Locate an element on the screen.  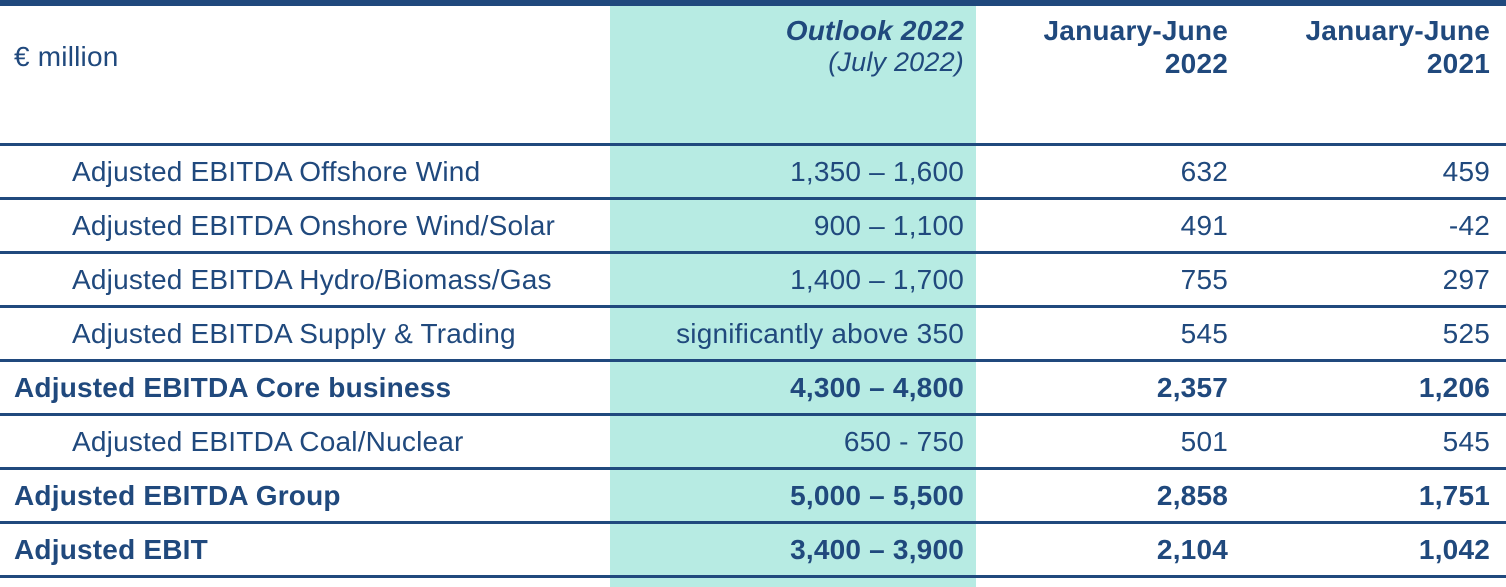
h1-2022-value-cell: 2,357 is located at coordinates (1110, 388).